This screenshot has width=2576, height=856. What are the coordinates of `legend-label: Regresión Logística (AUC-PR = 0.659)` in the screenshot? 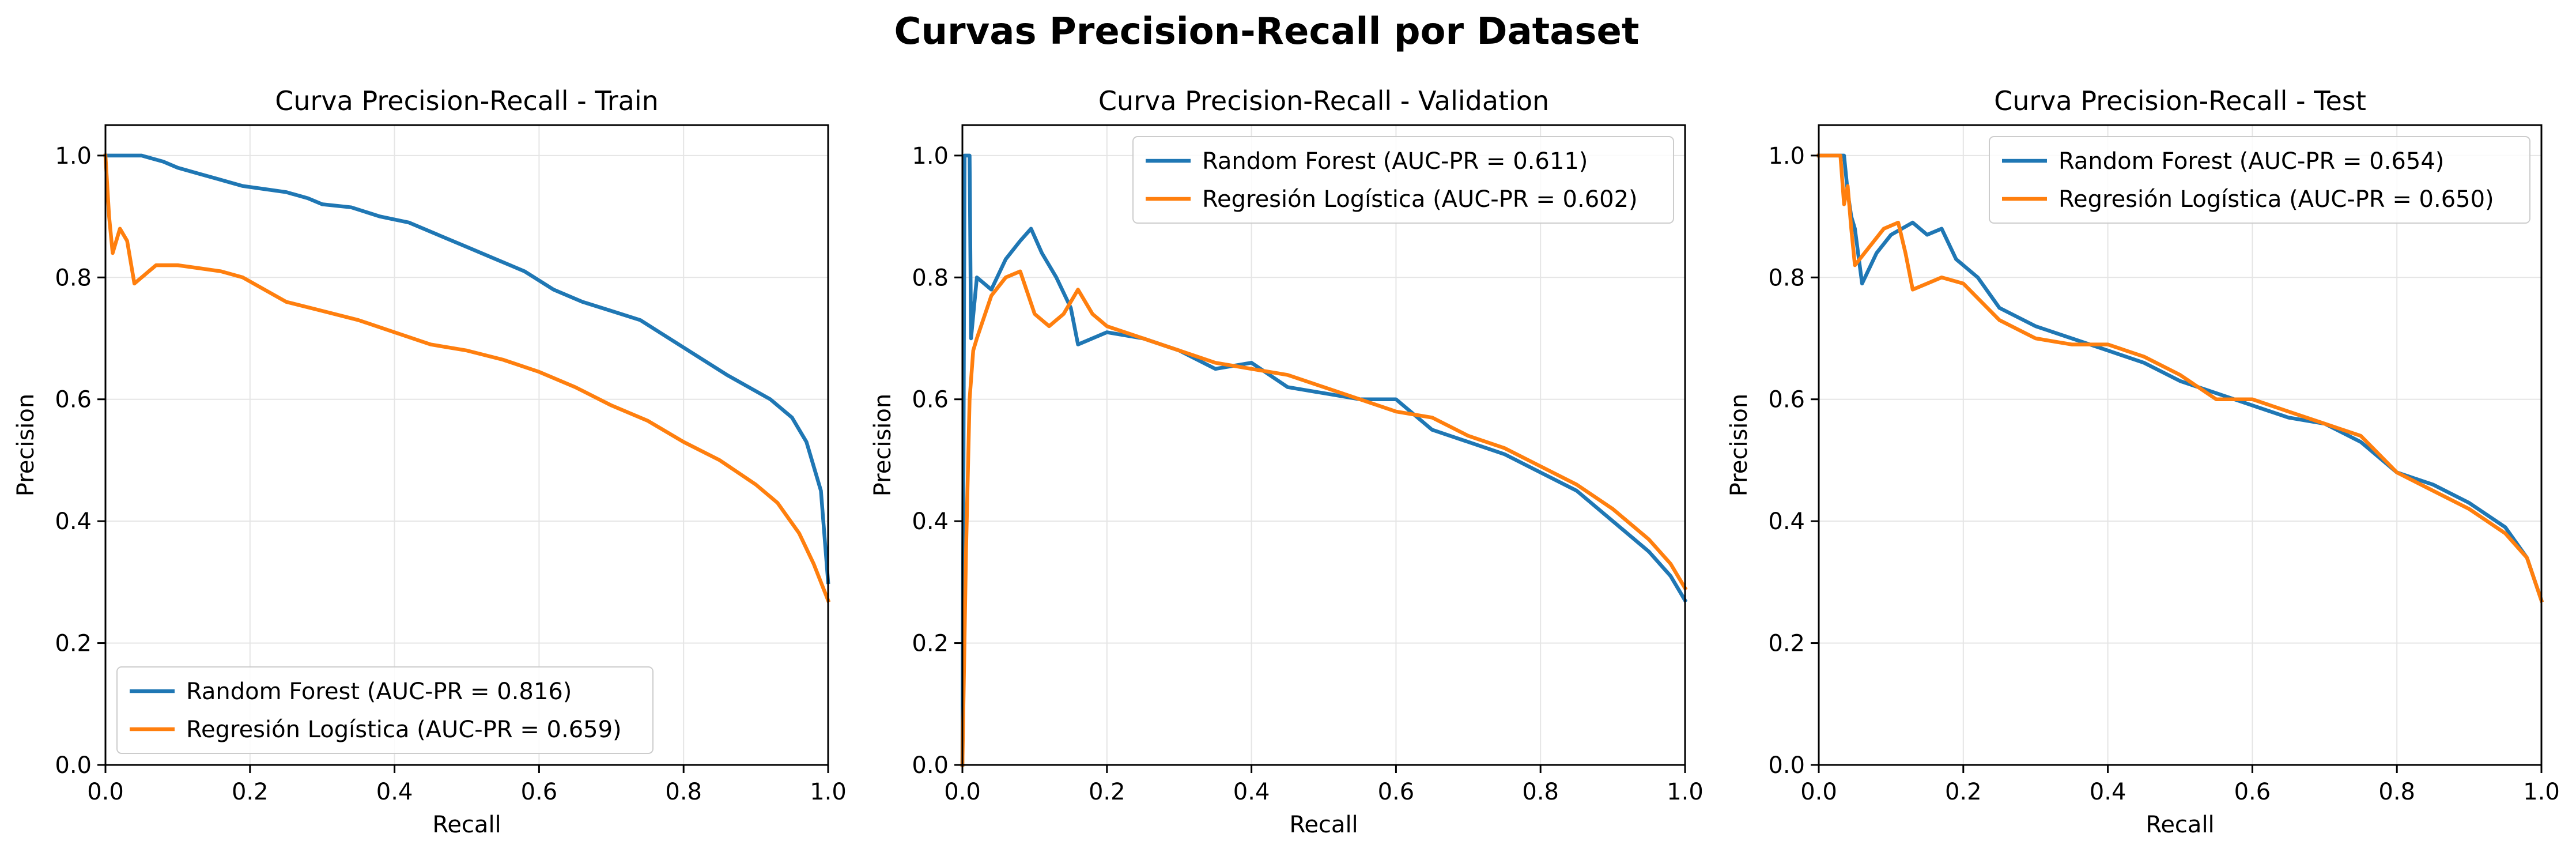 It's located at (404, 730).